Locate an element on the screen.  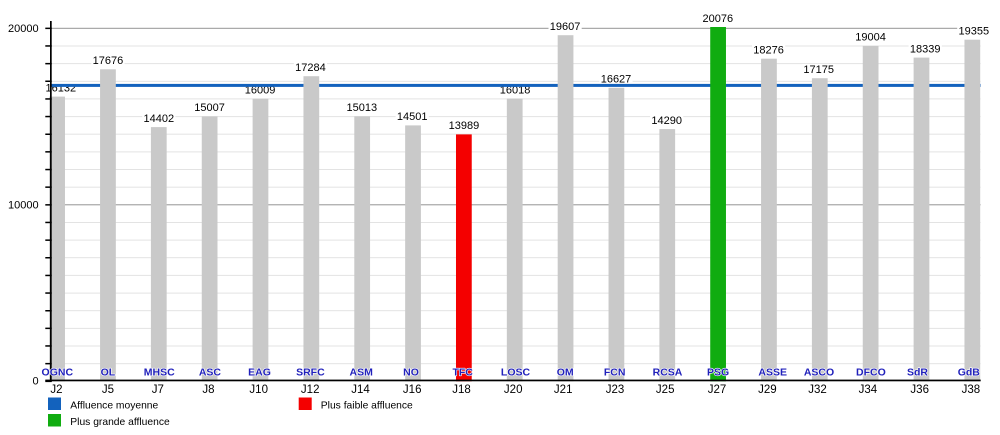
svg-text: 17284 is located at coordinates (310, 68).